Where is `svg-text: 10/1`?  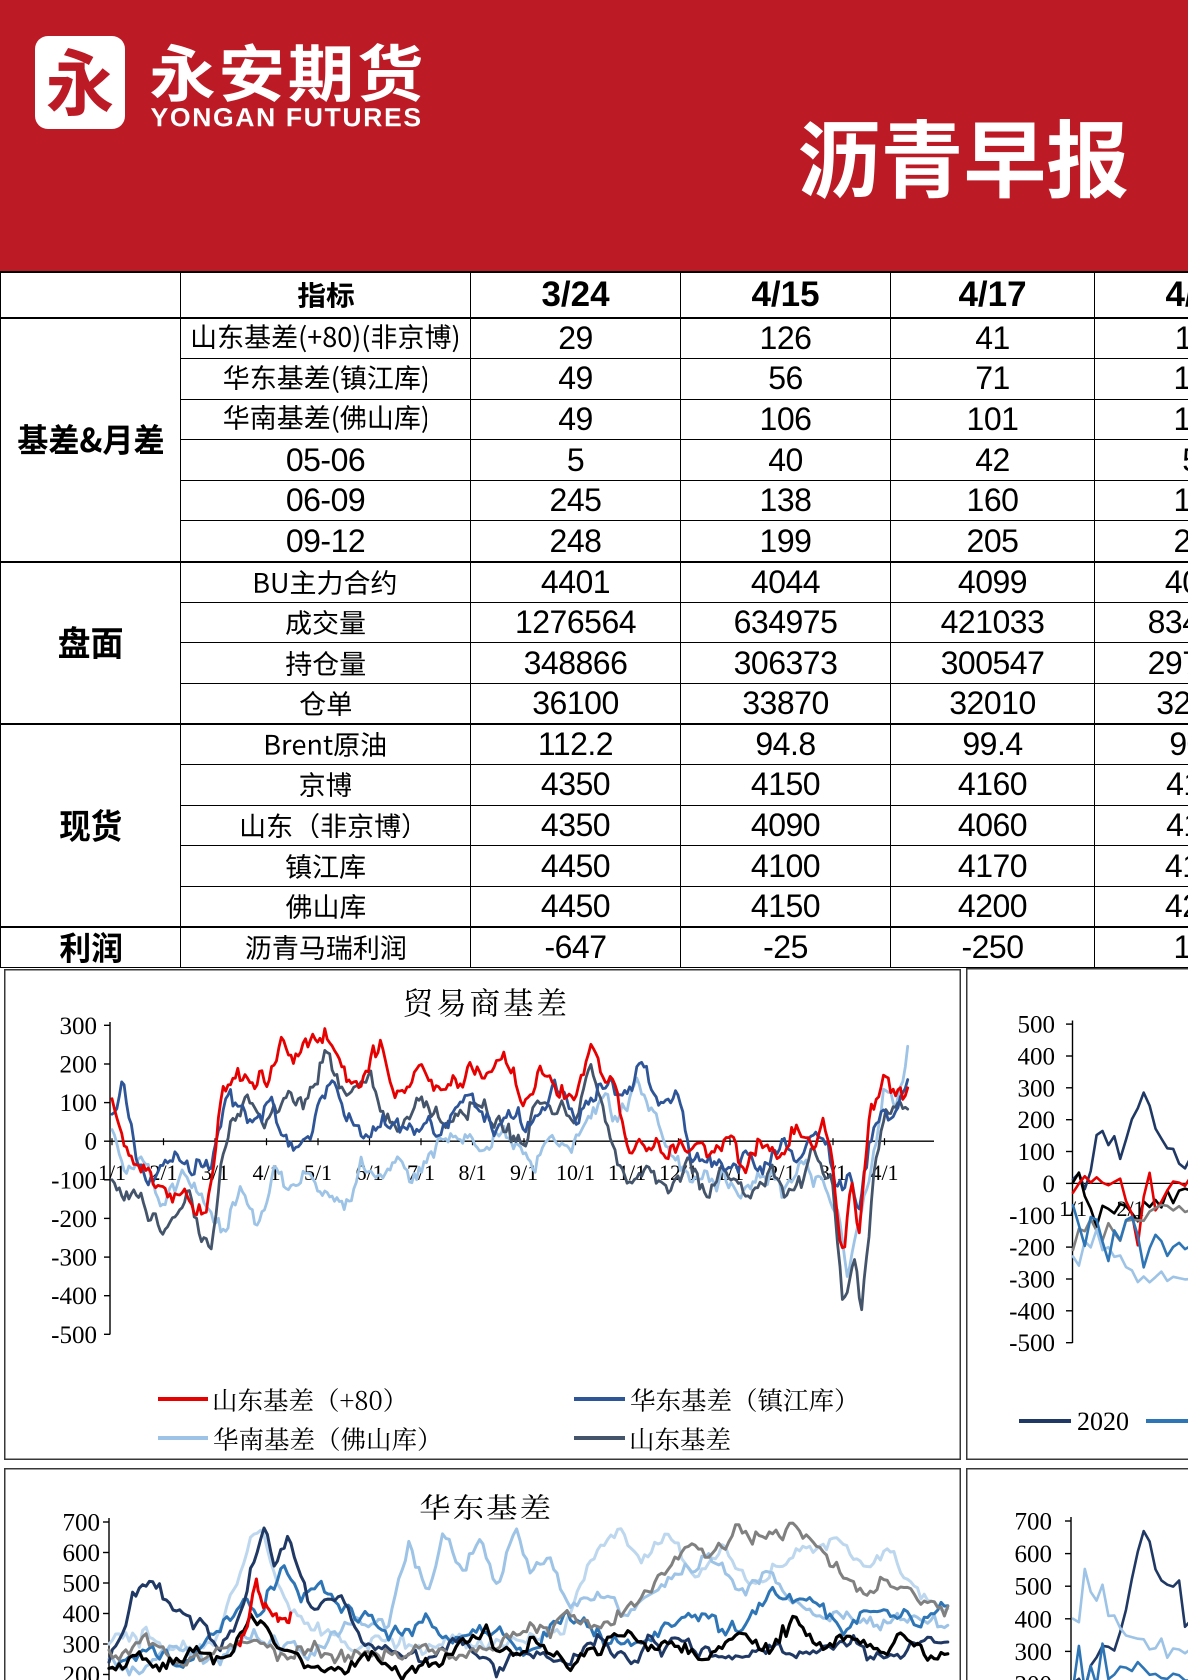 svg-text: 10/1 is located at coordinates (575, 1172).